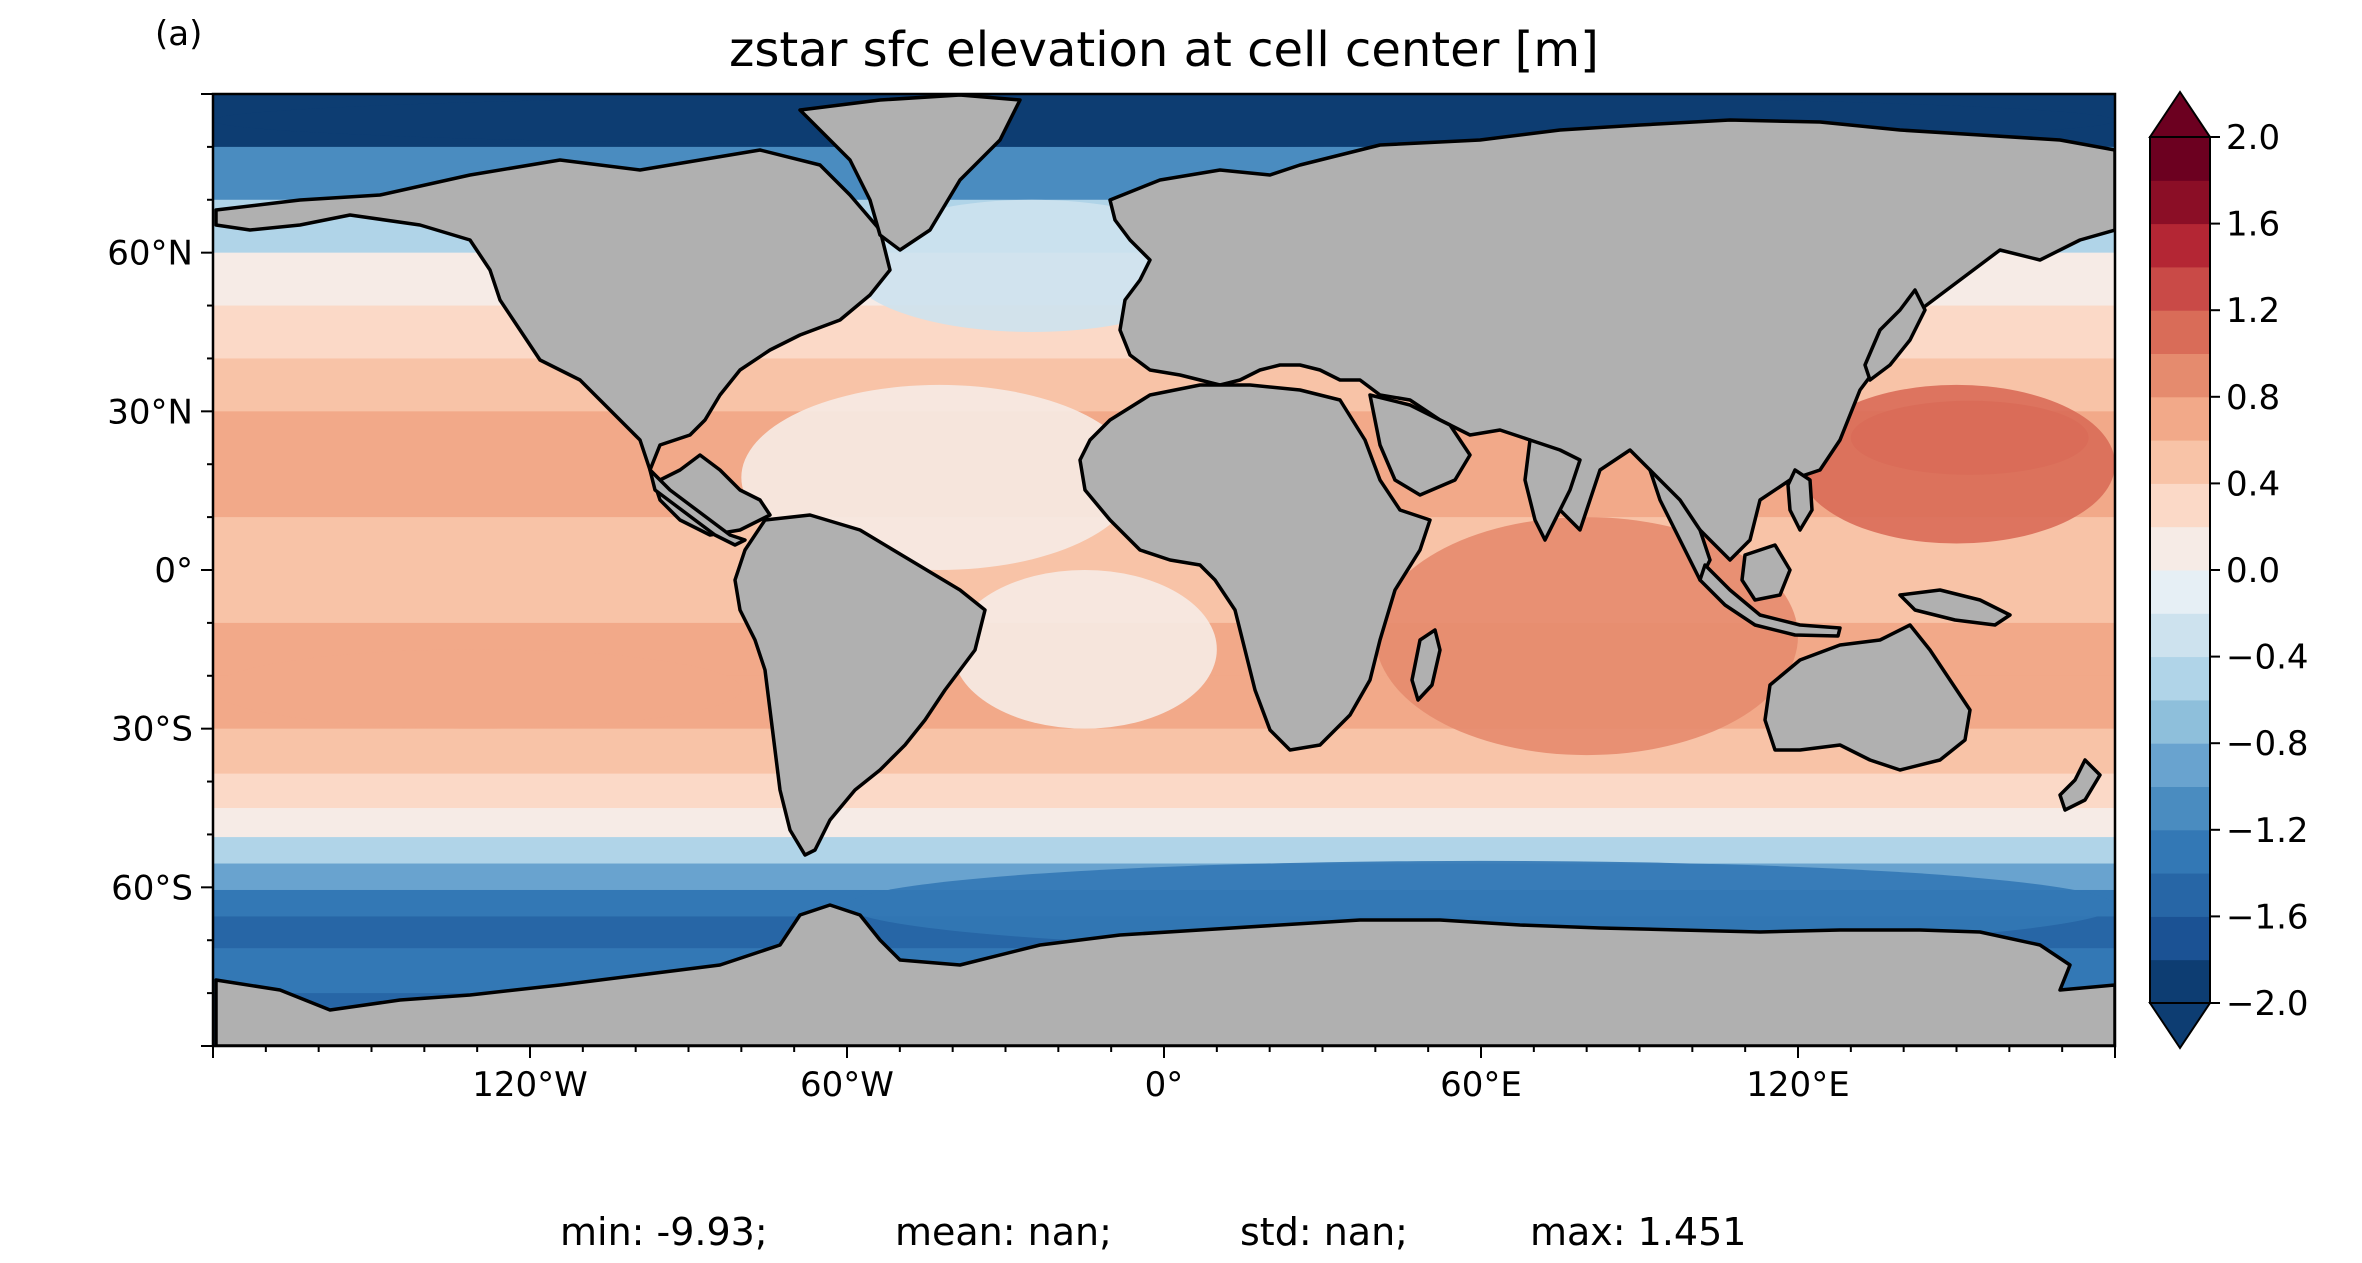  I want to click on antarctic-sector-region, so click(1481, 905).